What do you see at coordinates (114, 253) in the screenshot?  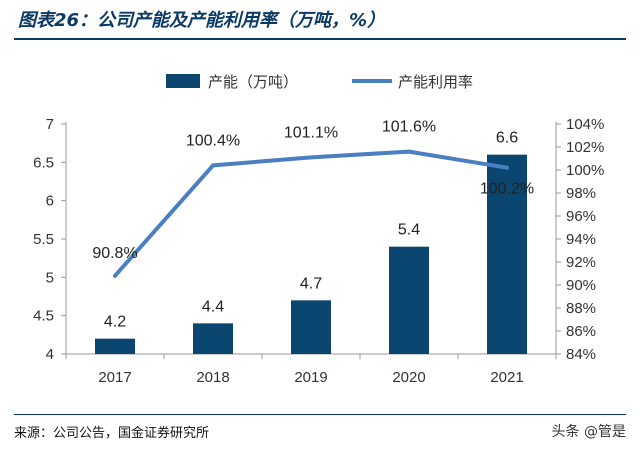 I see `line-data-label: 90.8%` at bounding box center [114, 253].